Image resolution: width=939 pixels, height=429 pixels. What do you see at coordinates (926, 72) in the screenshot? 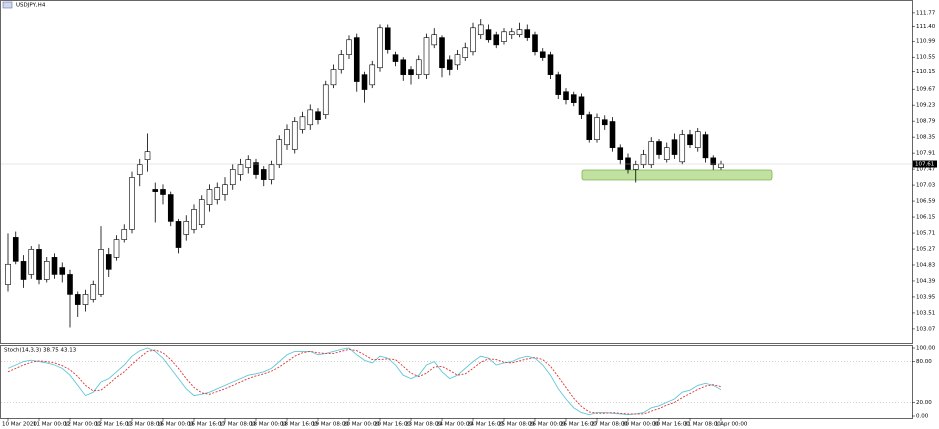
I see `y-tick-label: 110.15` at bounding box center [926, 72].